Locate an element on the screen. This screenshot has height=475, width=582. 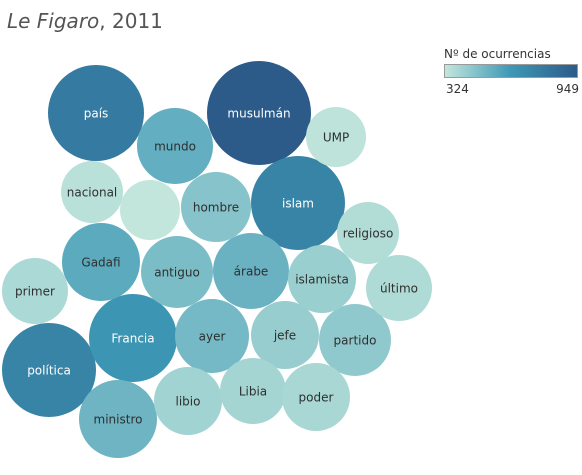
bubble-label: jefe is located at coordinates (284, 336).